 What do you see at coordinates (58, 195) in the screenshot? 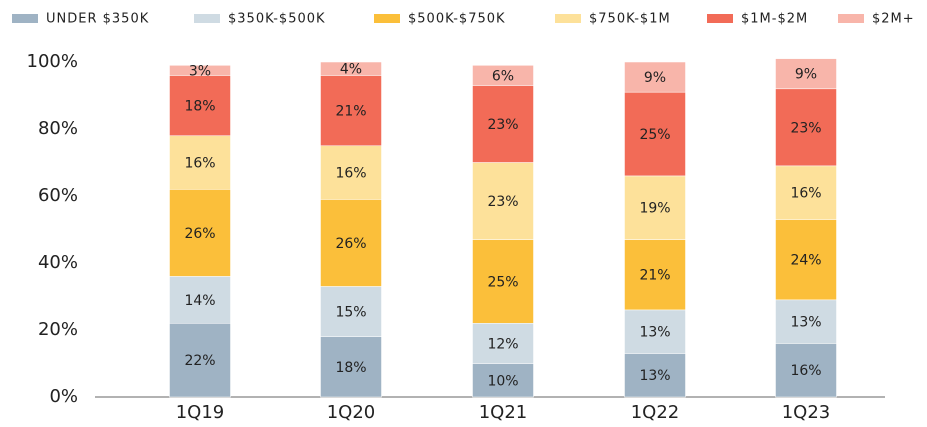
I see `y-tick-label: 60%` at bounding box center [58, 195].